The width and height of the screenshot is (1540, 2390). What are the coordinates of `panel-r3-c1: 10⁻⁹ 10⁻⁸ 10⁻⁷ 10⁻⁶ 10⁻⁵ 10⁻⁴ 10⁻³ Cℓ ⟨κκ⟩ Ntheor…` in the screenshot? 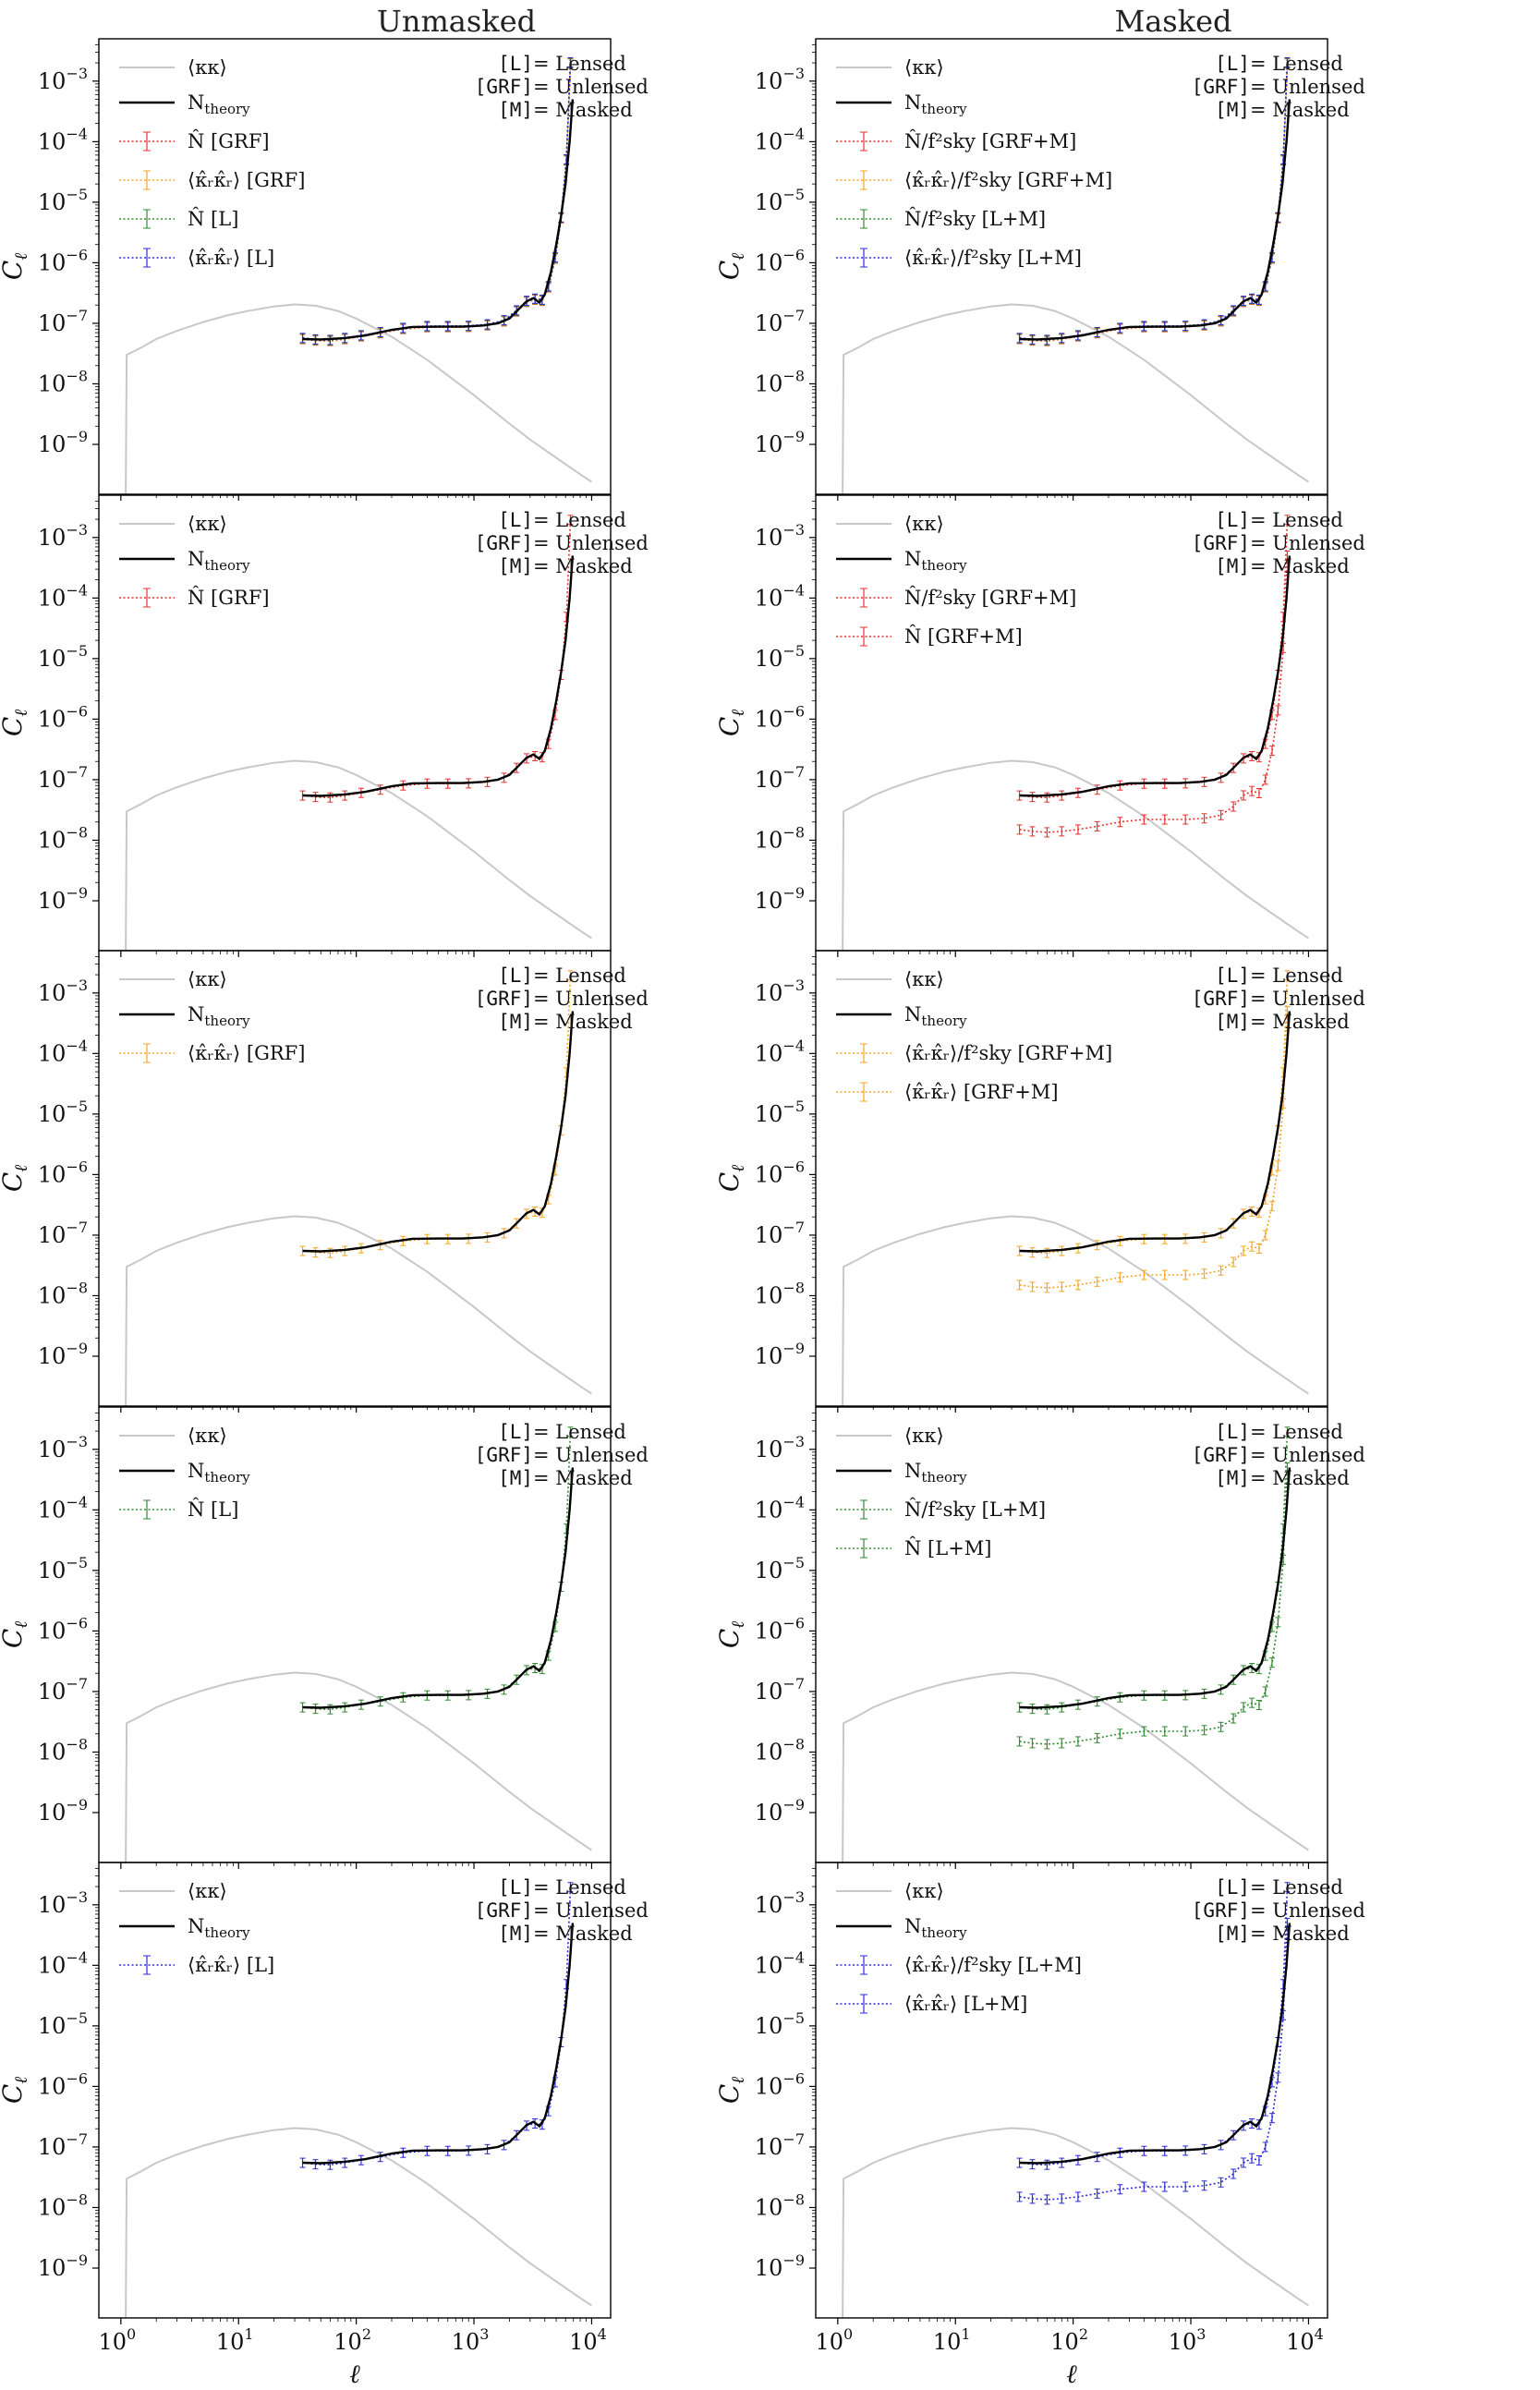 It's located at (1040, 1637).